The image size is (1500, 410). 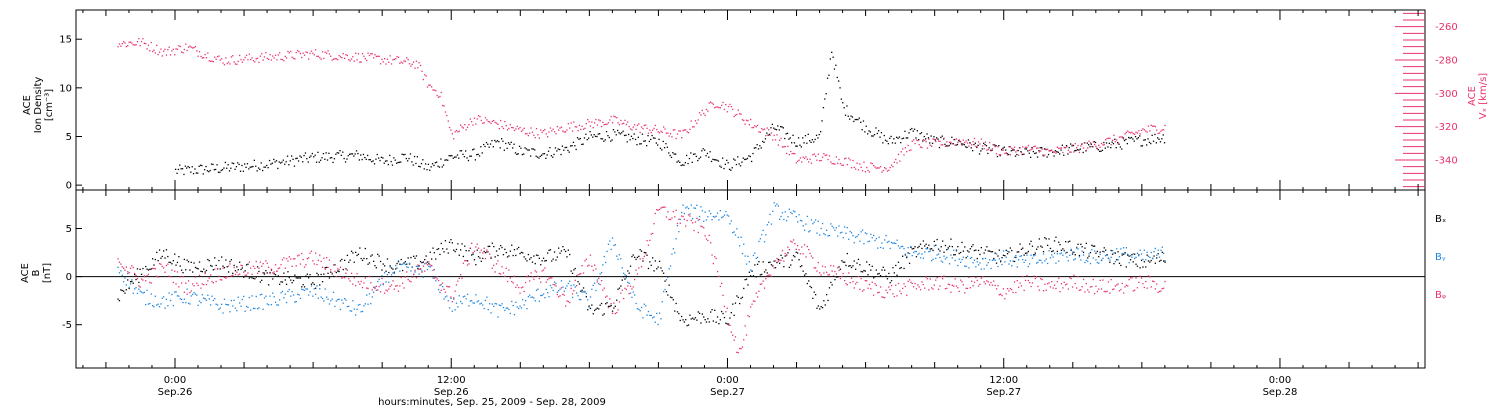 I want to click on top-panel-right-y-axis: -340-320-300-280-260, so click(x=1426, y=100).